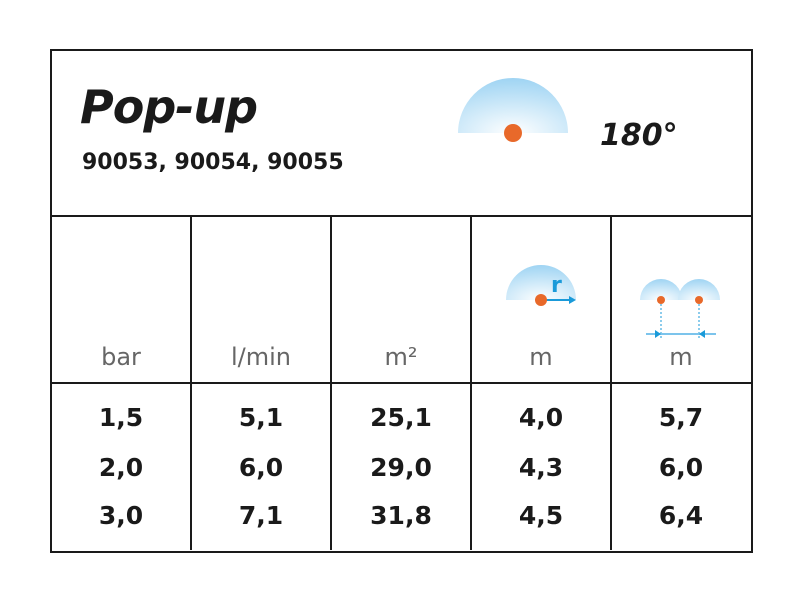 The height and width of the screenshot is (601, 801). Describe the element at coordinates (401, 357) in the screenshot. I see `unit-area: m²` at that location.